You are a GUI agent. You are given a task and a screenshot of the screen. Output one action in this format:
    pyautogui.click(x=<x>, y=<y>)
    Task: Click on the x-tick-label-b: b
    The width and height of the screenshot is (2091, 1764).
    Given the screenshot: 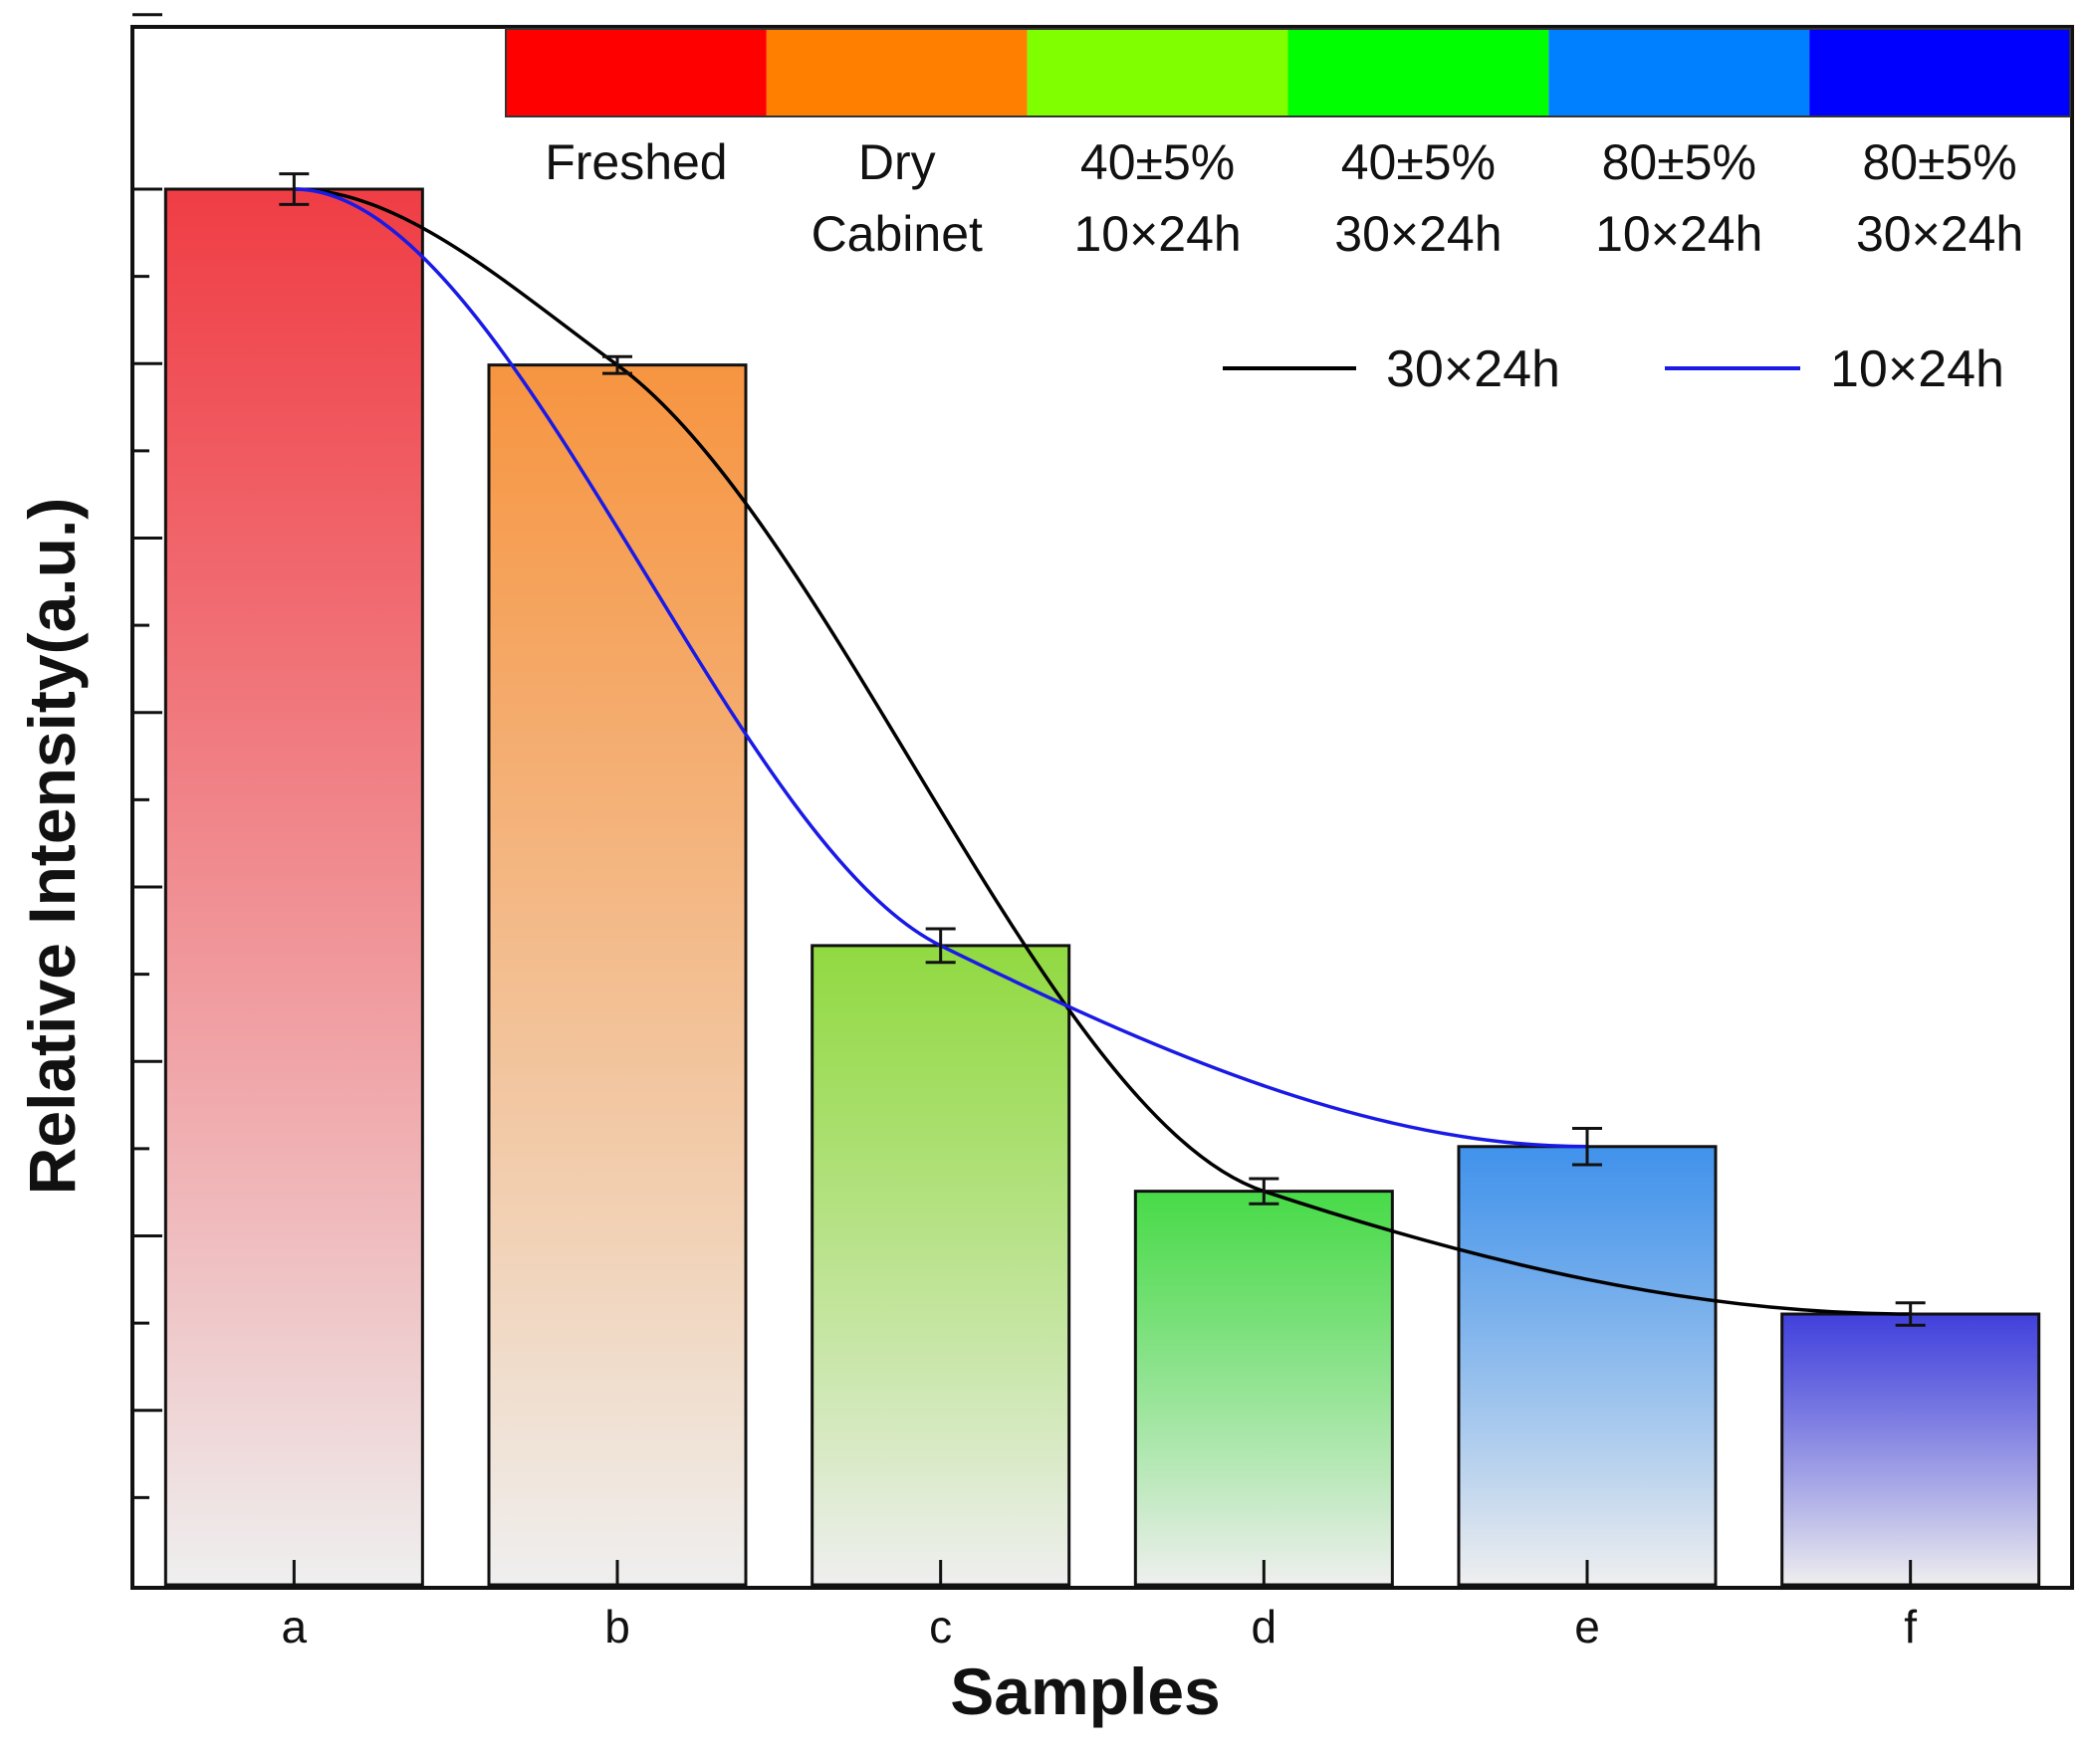 What is the action you would take?
    pyautogui.click(x=617, y=1627)
    